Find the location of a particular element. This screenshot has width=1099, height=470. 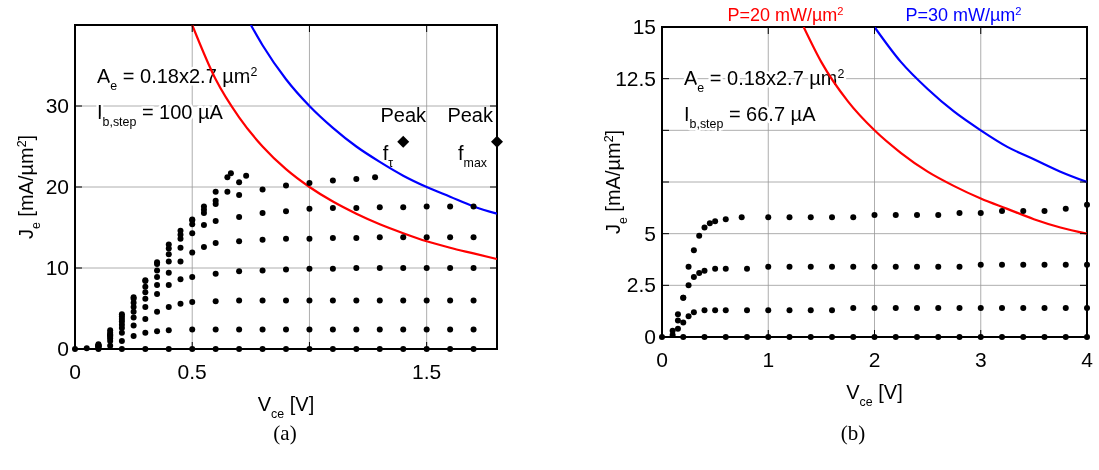

annotation: I$_{b,step}$ = 66.7 µA is located at coordinates (750, 117).